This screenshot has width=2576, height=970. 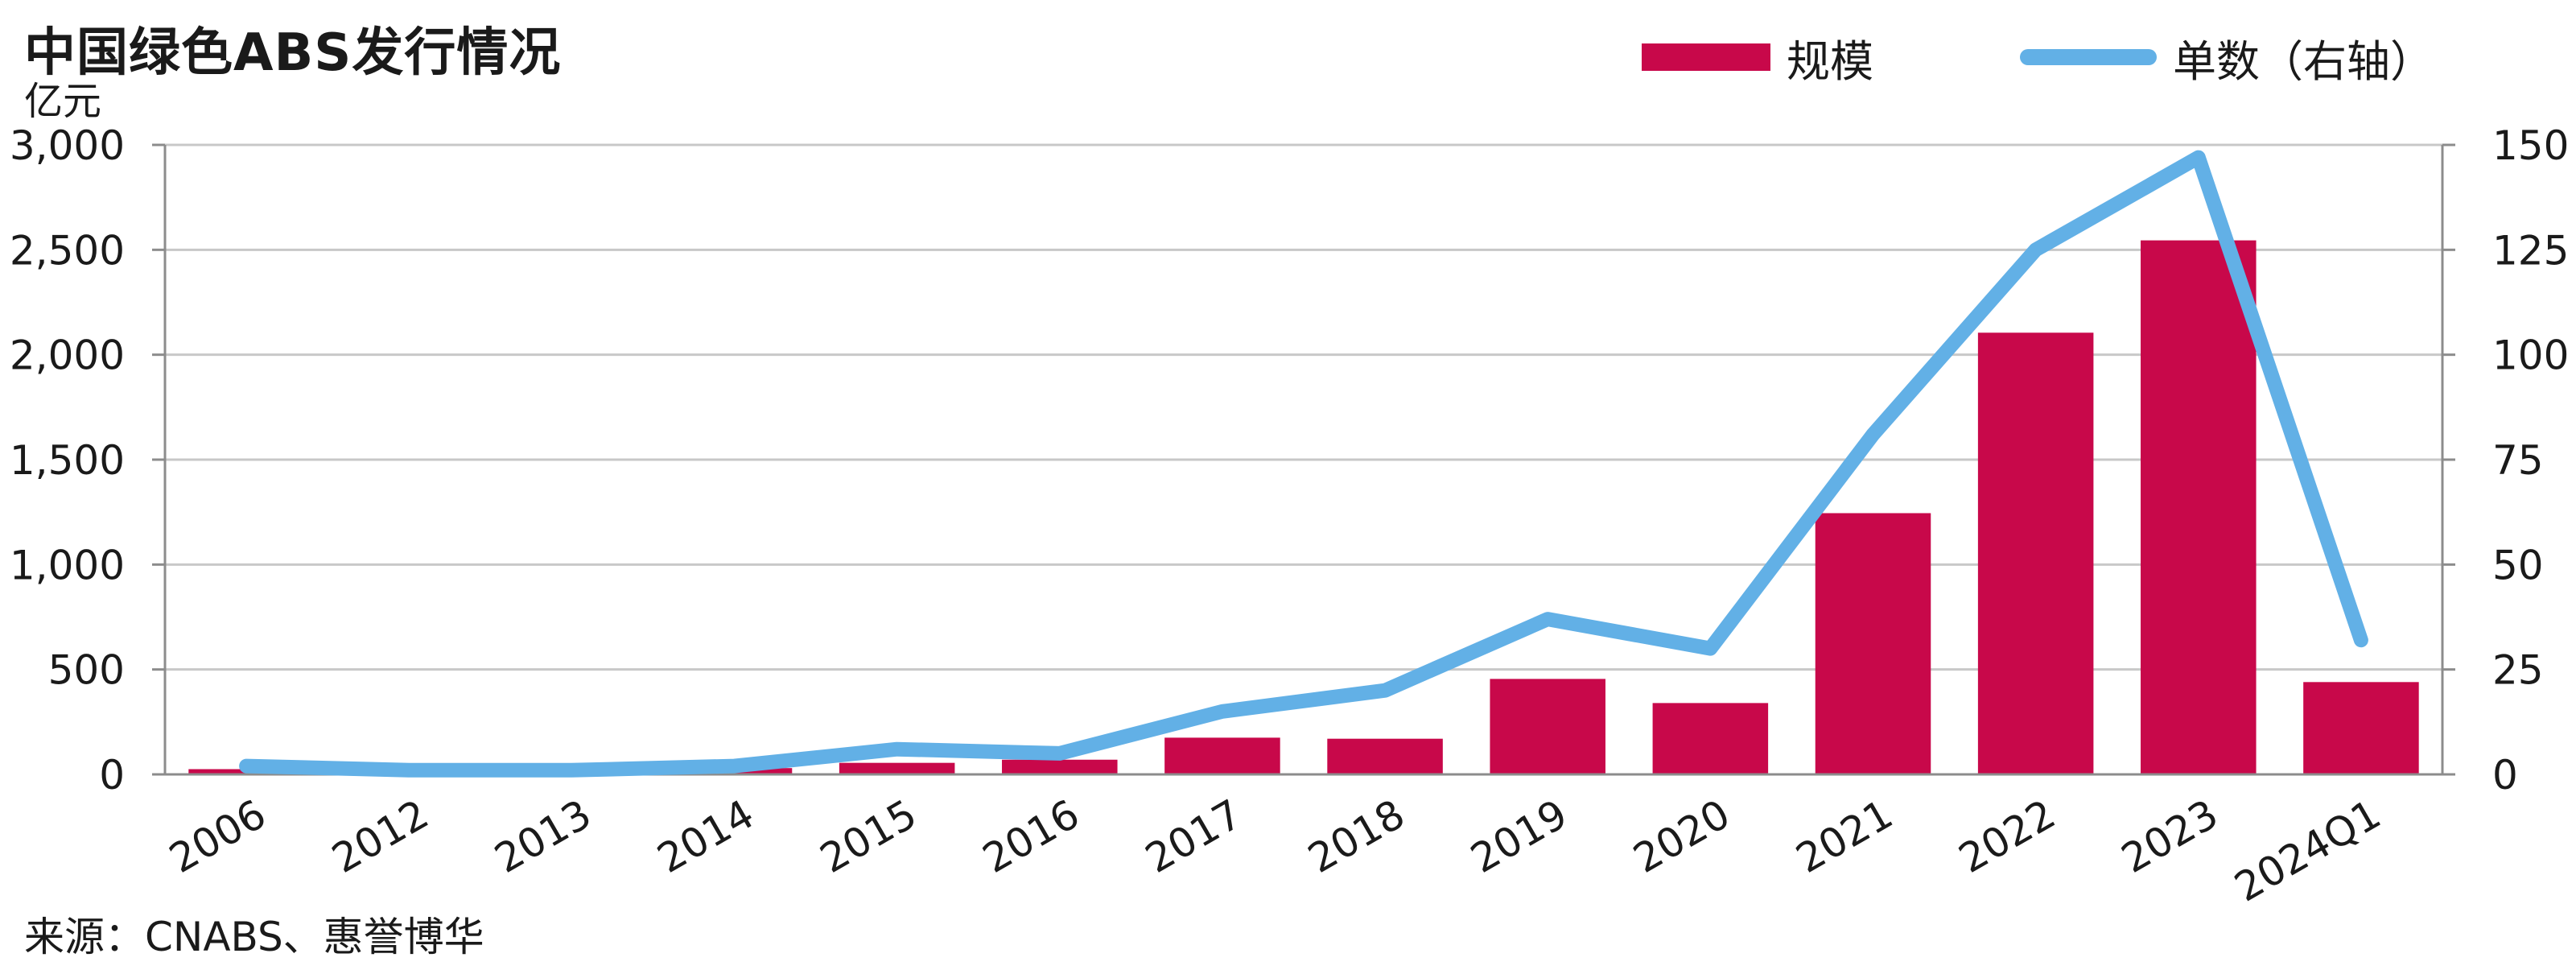 I want to click on legend-item-line: 单数（右轴）, so click(x=2227, y=58).